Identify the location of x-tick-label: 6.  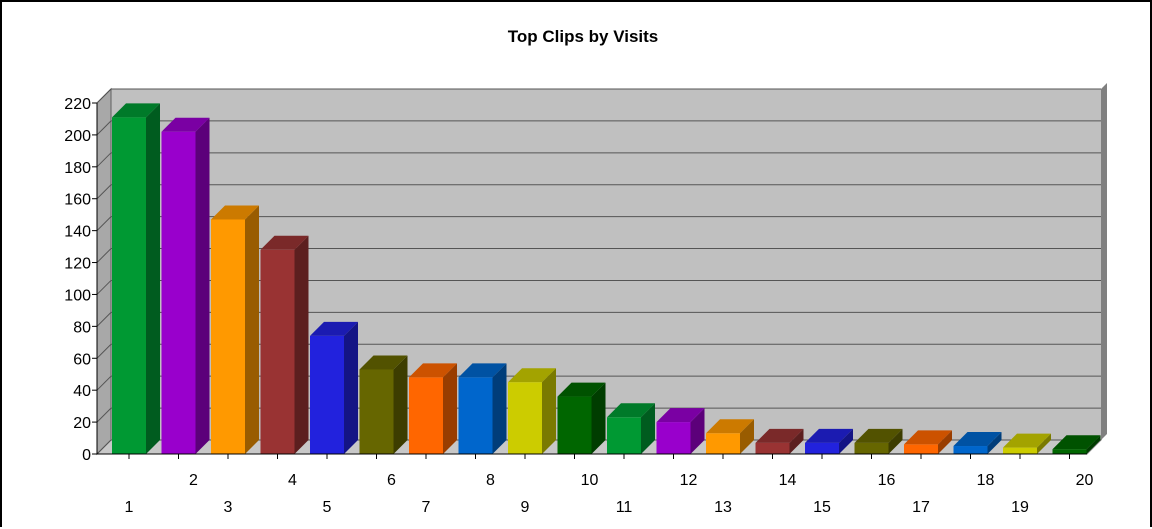
(391, 480).